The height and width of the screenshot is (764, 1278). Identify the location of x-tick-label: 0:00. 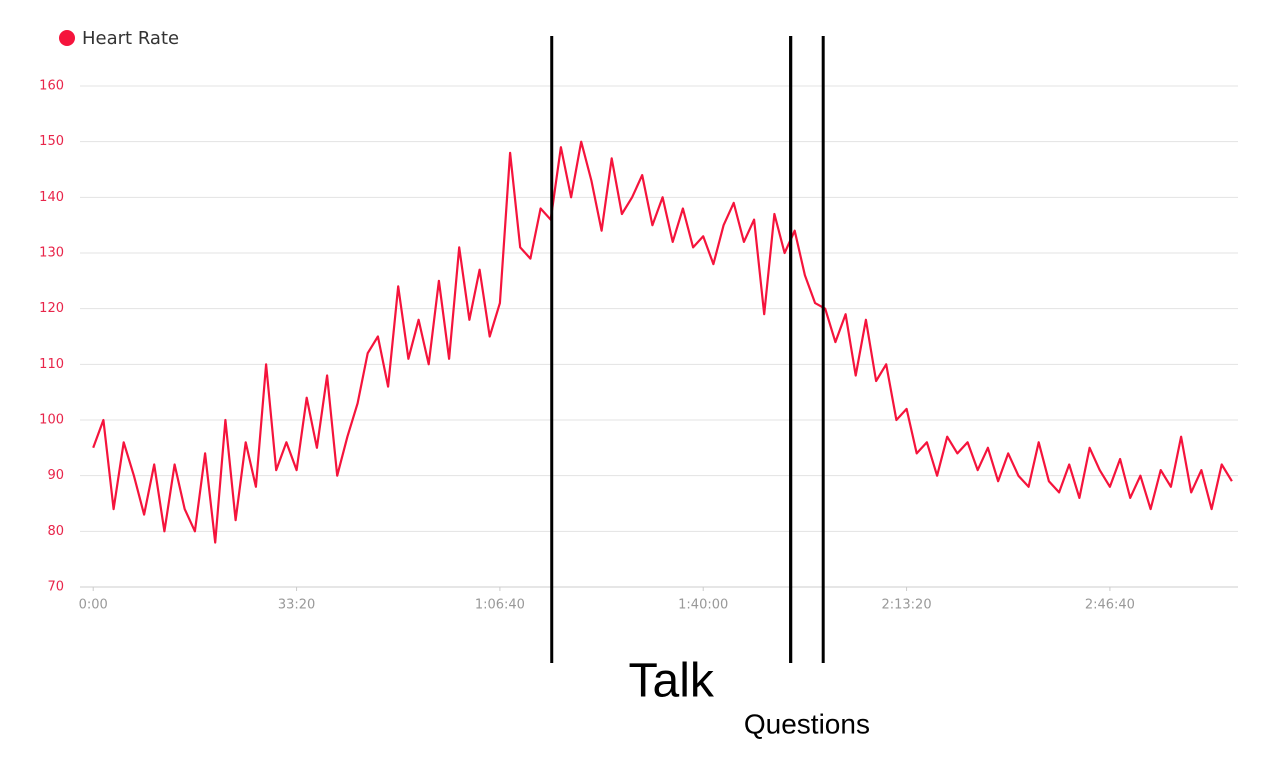
(93, 605).